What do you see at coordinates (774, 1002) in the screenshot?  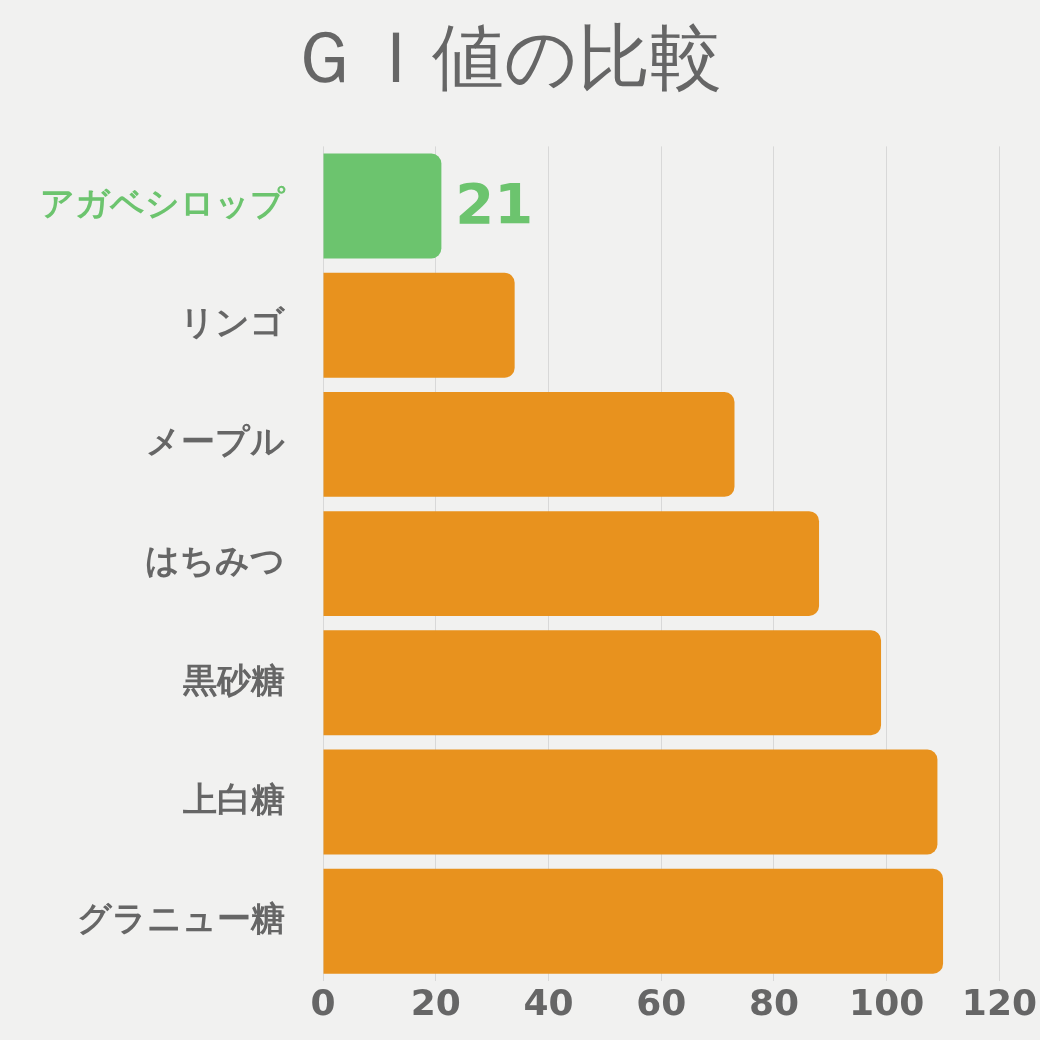 I see `x-tick-label: 80` at bounding box center [774, 1002].